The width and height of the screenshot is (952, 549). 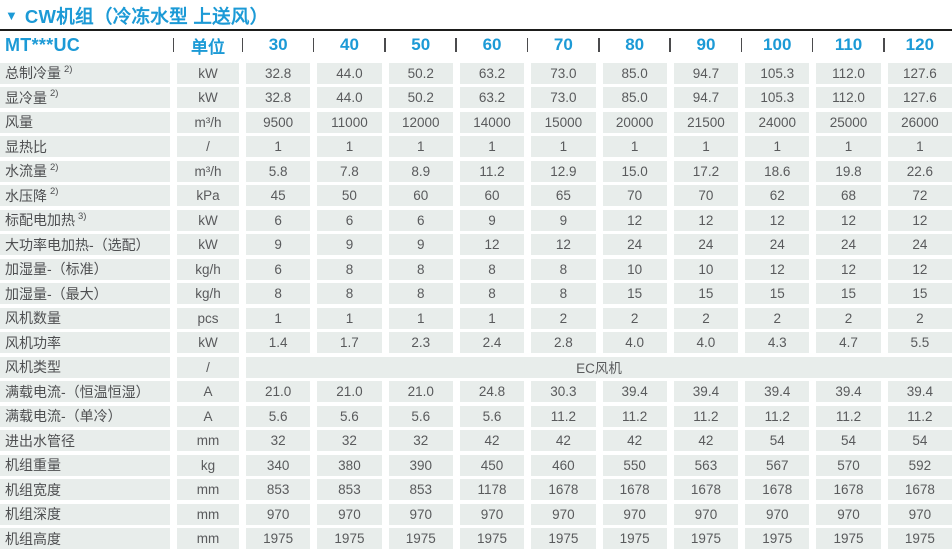 I want to click on value-cell: 10, so click(x=634, y=269).